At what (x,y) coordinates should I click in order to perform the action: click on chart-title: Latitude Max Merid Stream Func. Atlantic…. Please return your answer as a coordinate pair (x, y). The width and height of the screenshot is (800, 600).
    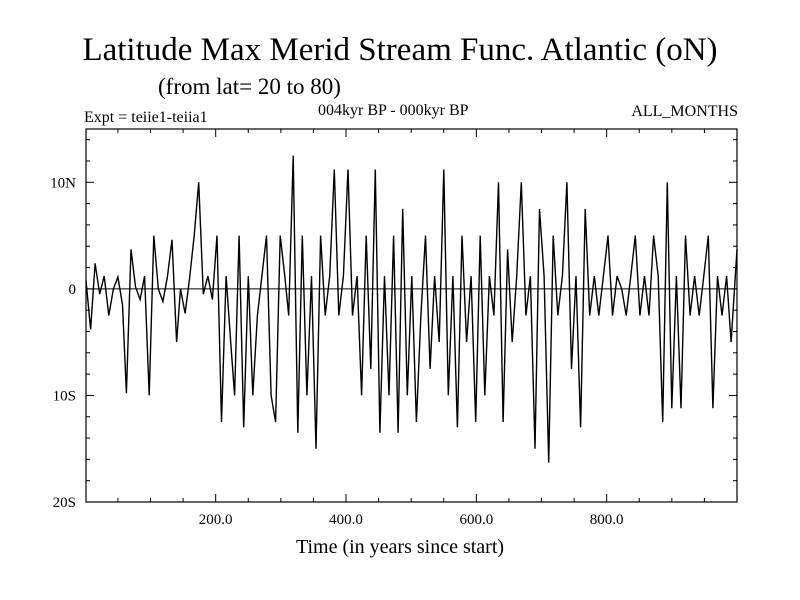
    Looking at the image, I should click on (400, 50).